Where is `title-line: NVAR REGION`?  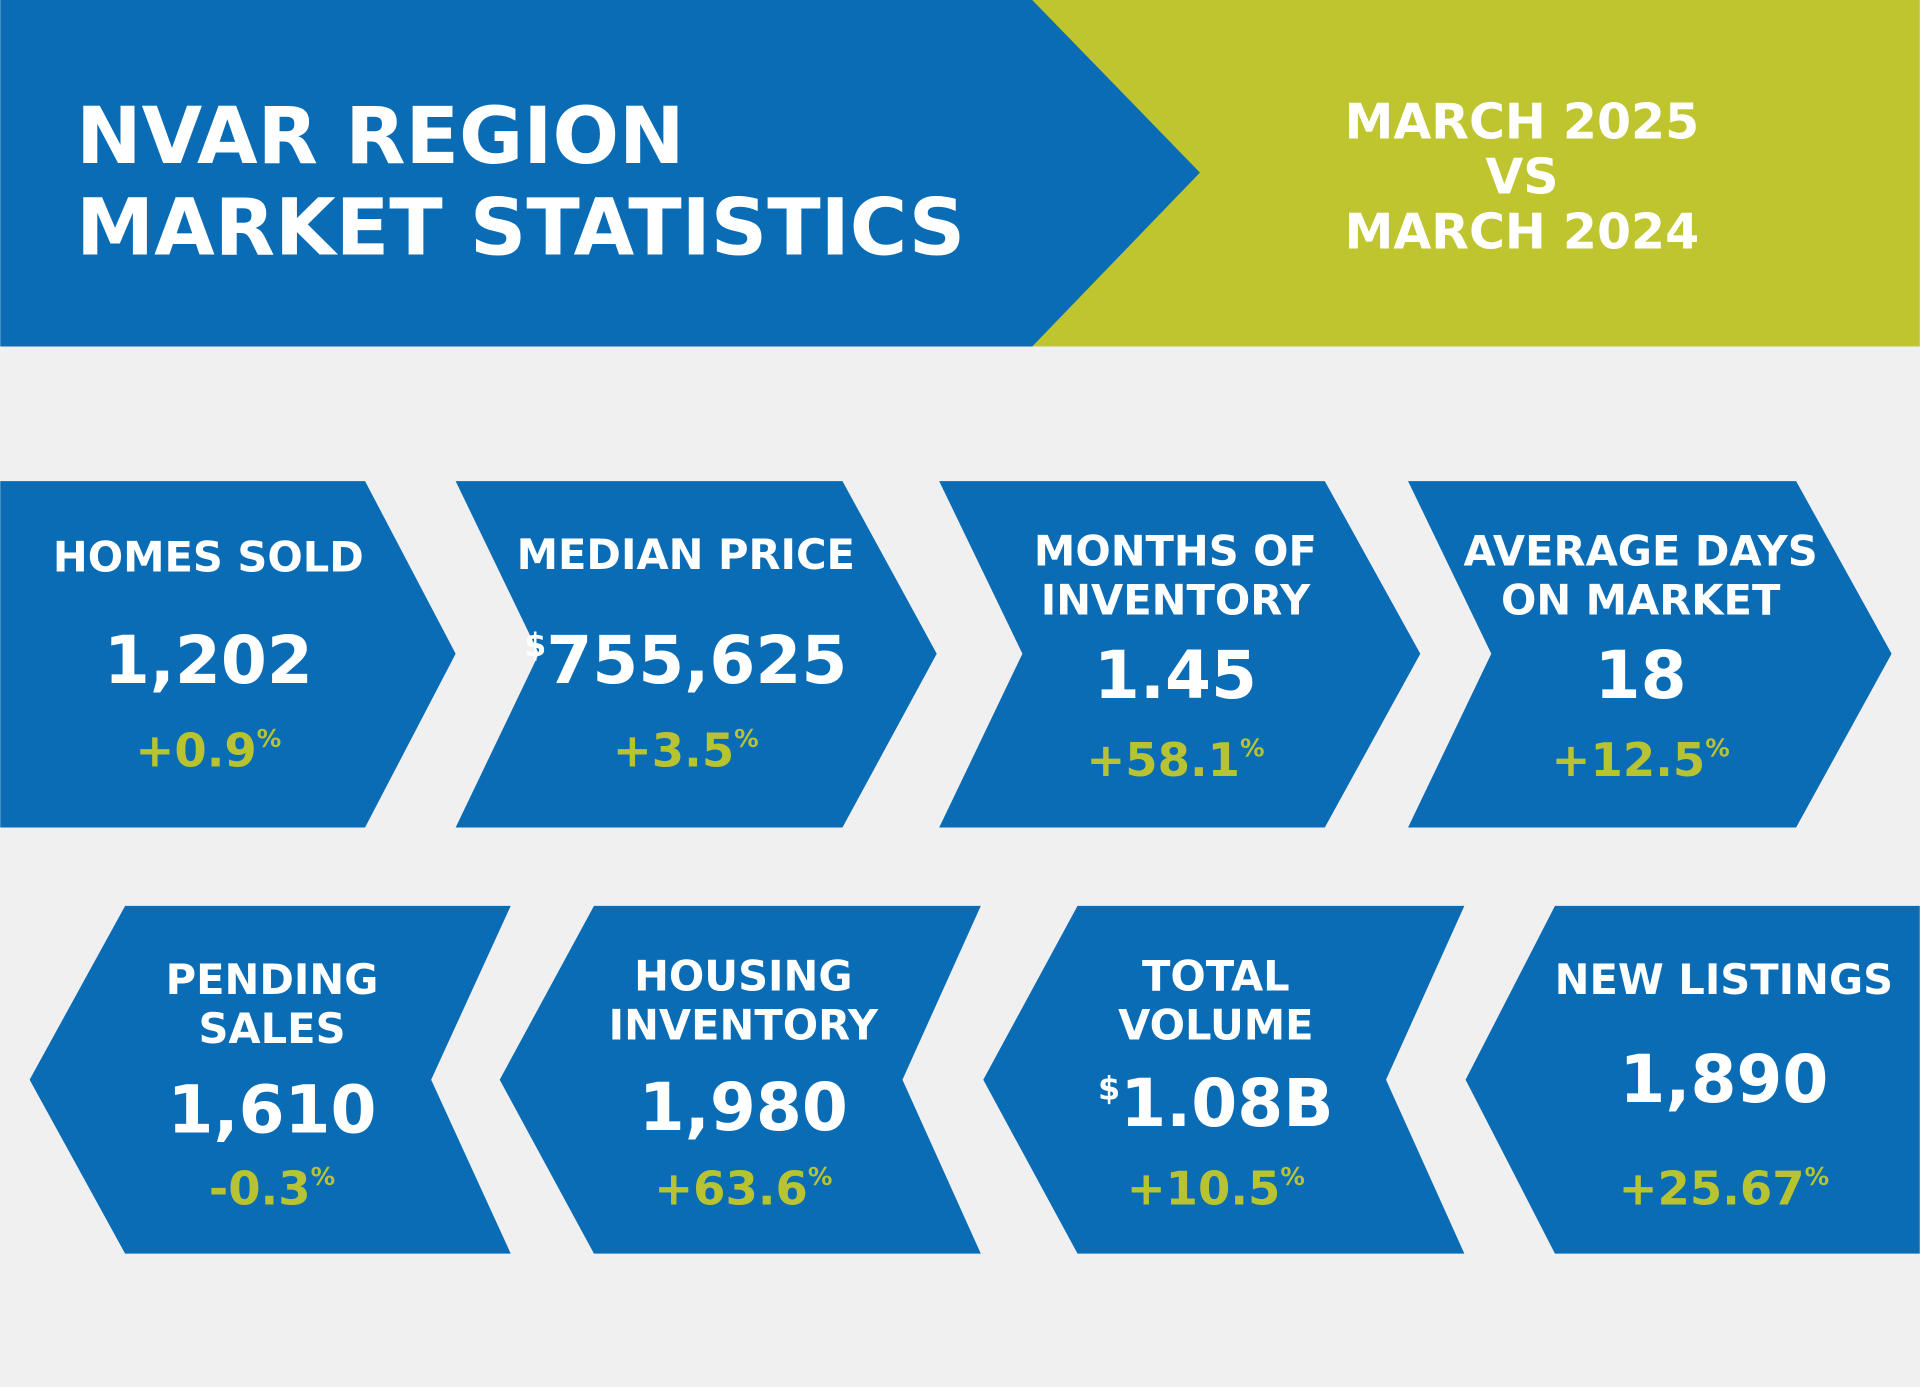 title-line: NVAR REGION is located at coordinates (380, 136).